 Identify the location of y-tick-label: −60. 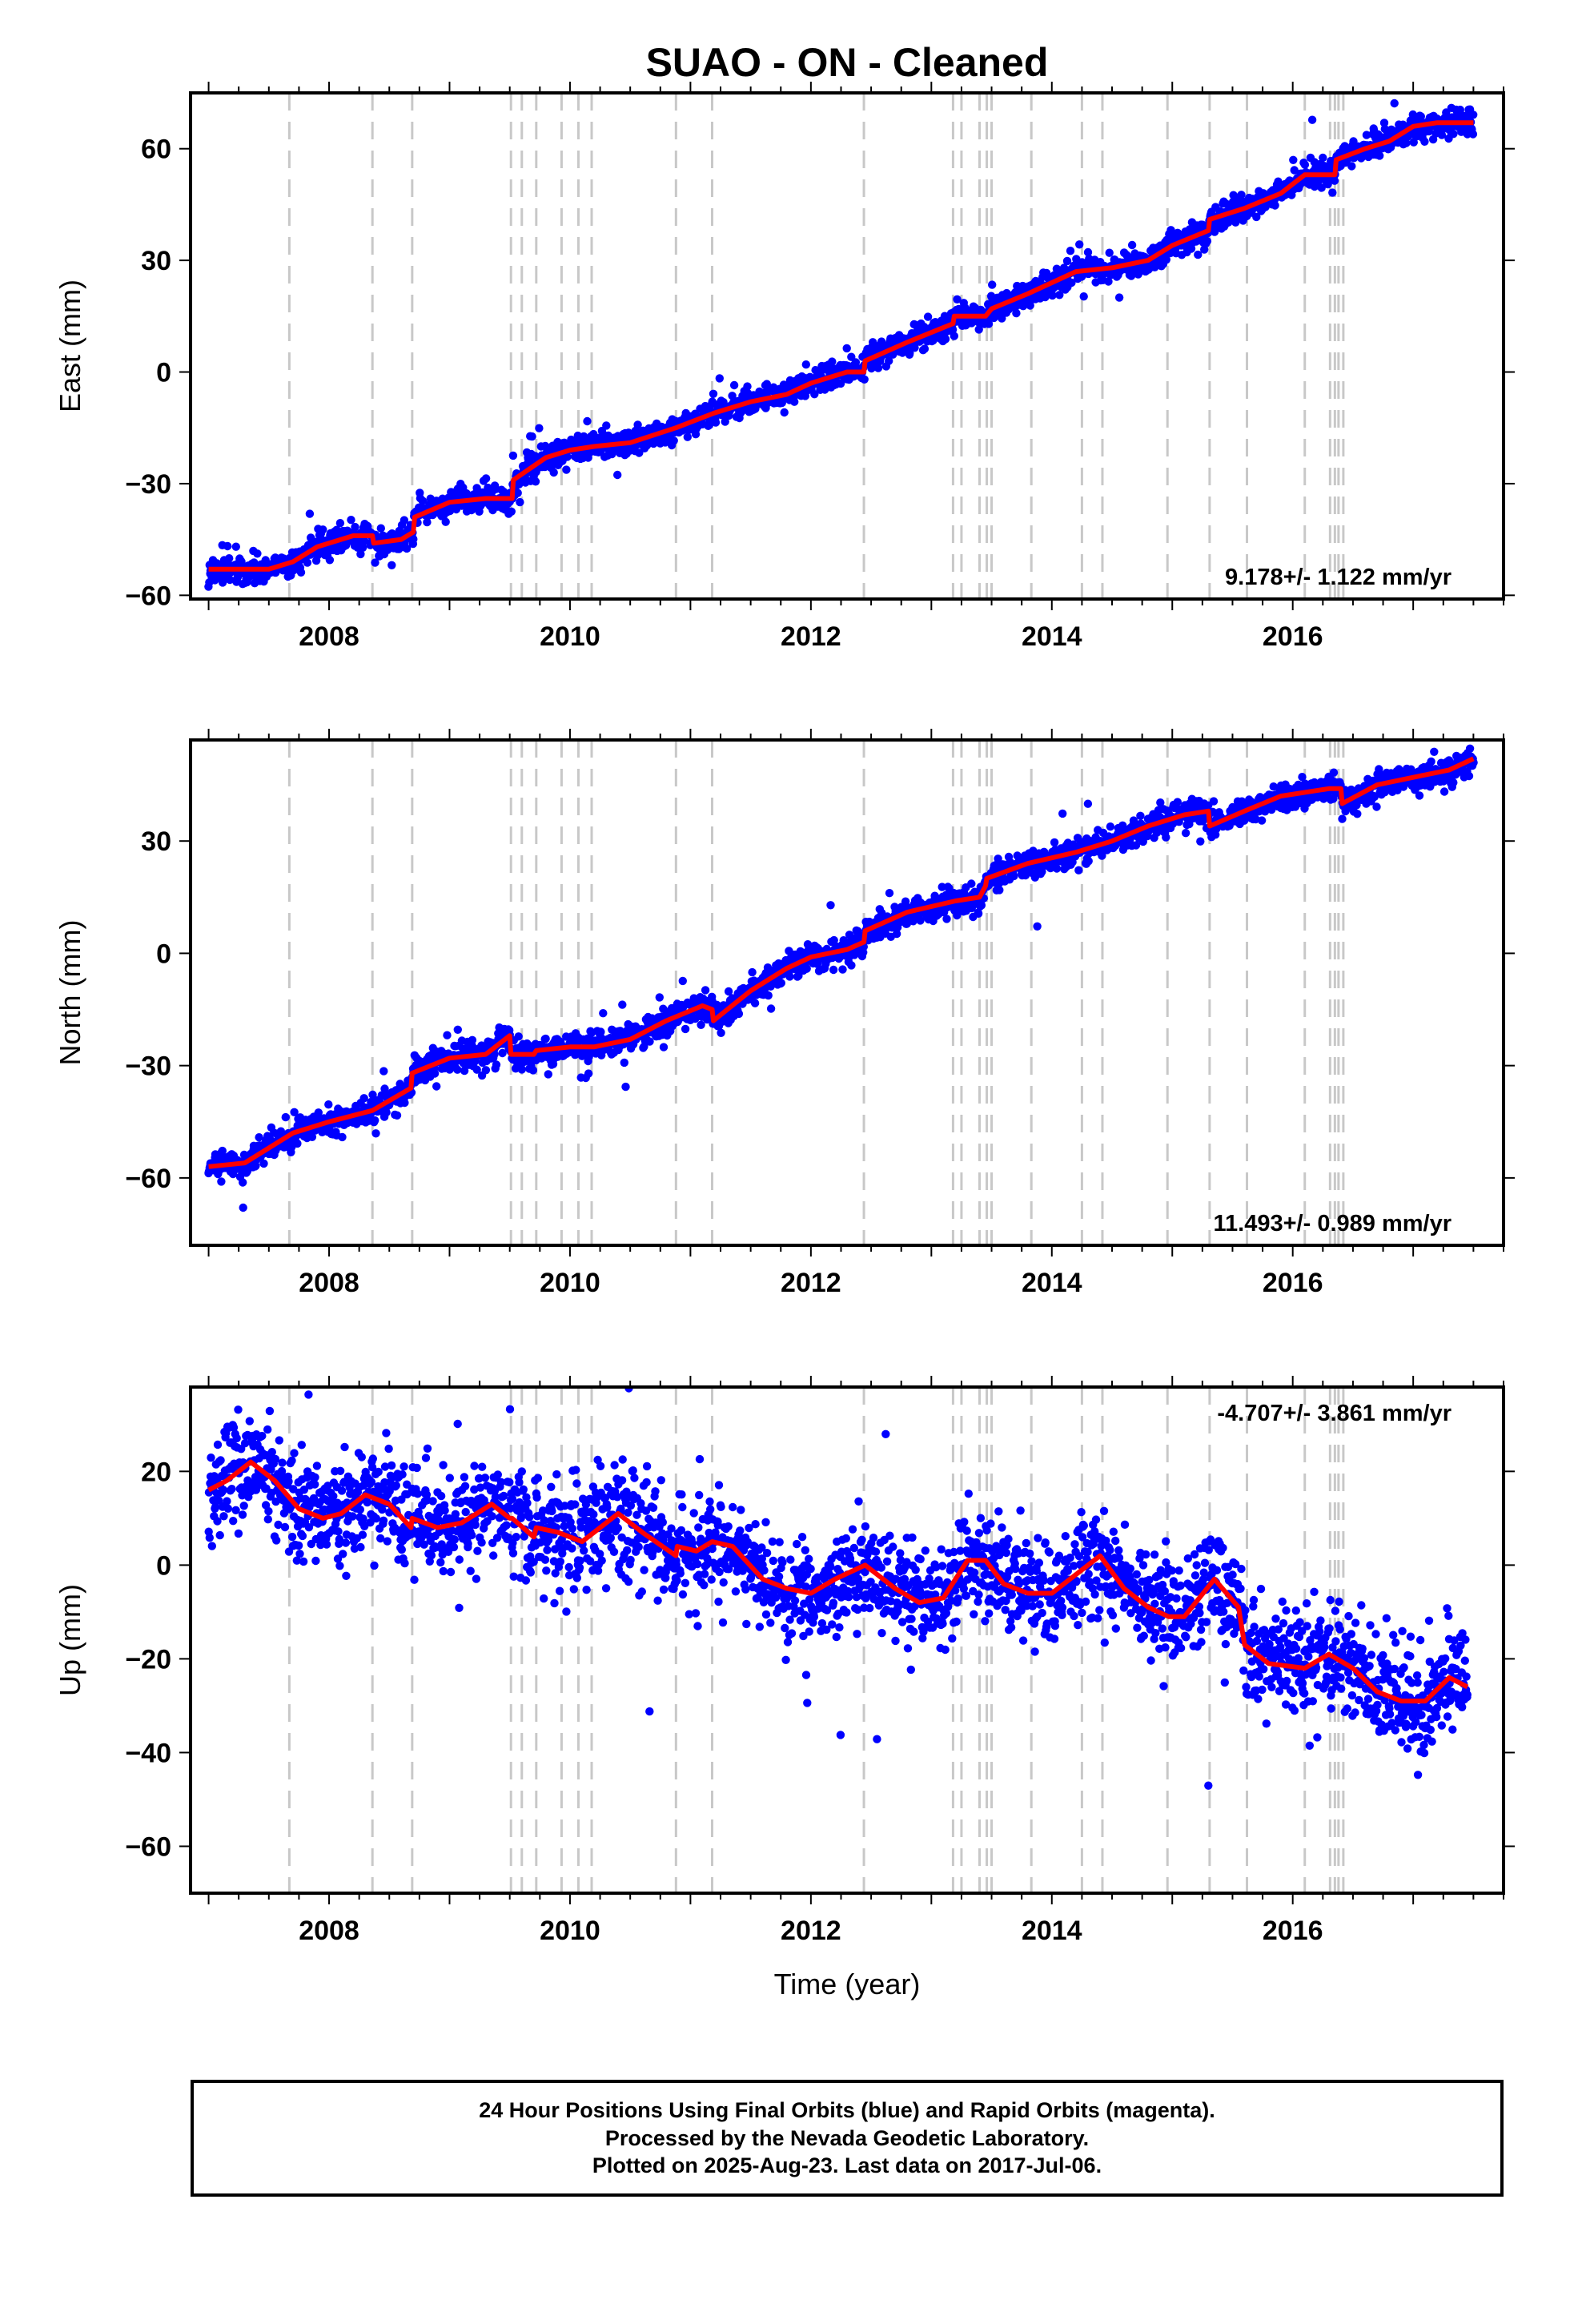
(148, 596).